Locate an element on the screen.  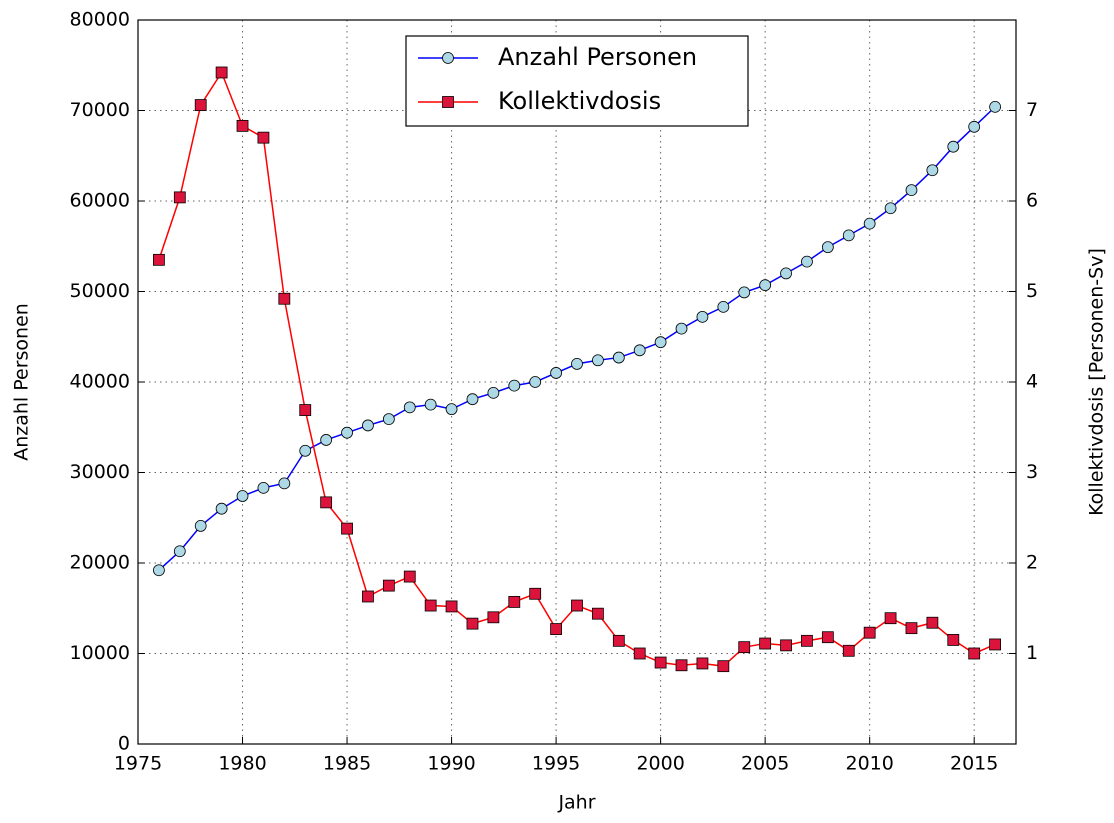
y-tick-label: 20000 is located at coordinates (100, 563).